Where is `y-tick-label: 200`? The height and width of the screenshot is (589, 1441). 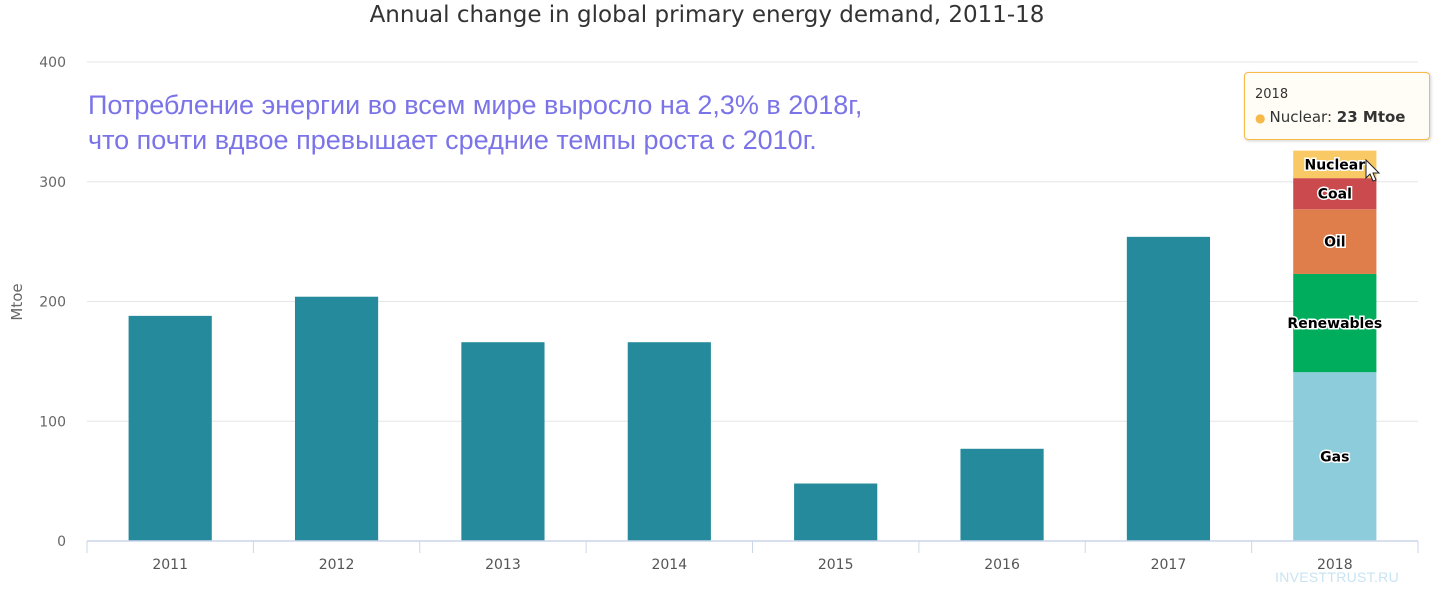 y-tick-label: 200 is located at coordinates (52, 303).